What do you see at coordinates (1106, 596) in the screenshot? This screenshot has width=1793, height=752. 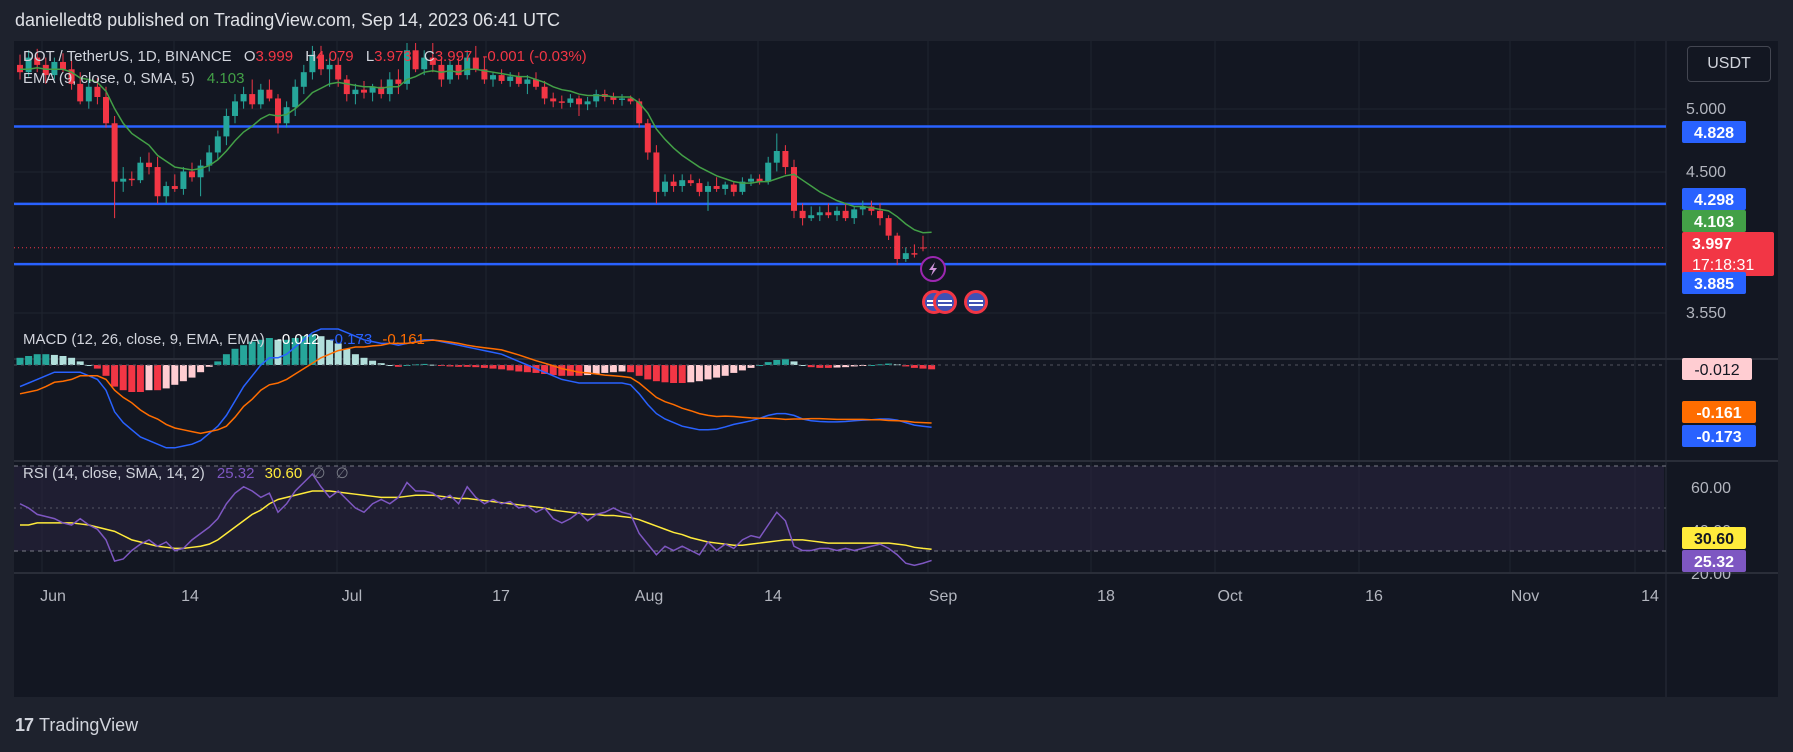 I see `x-axis-label: 18` at bounding box center [1106, 596].